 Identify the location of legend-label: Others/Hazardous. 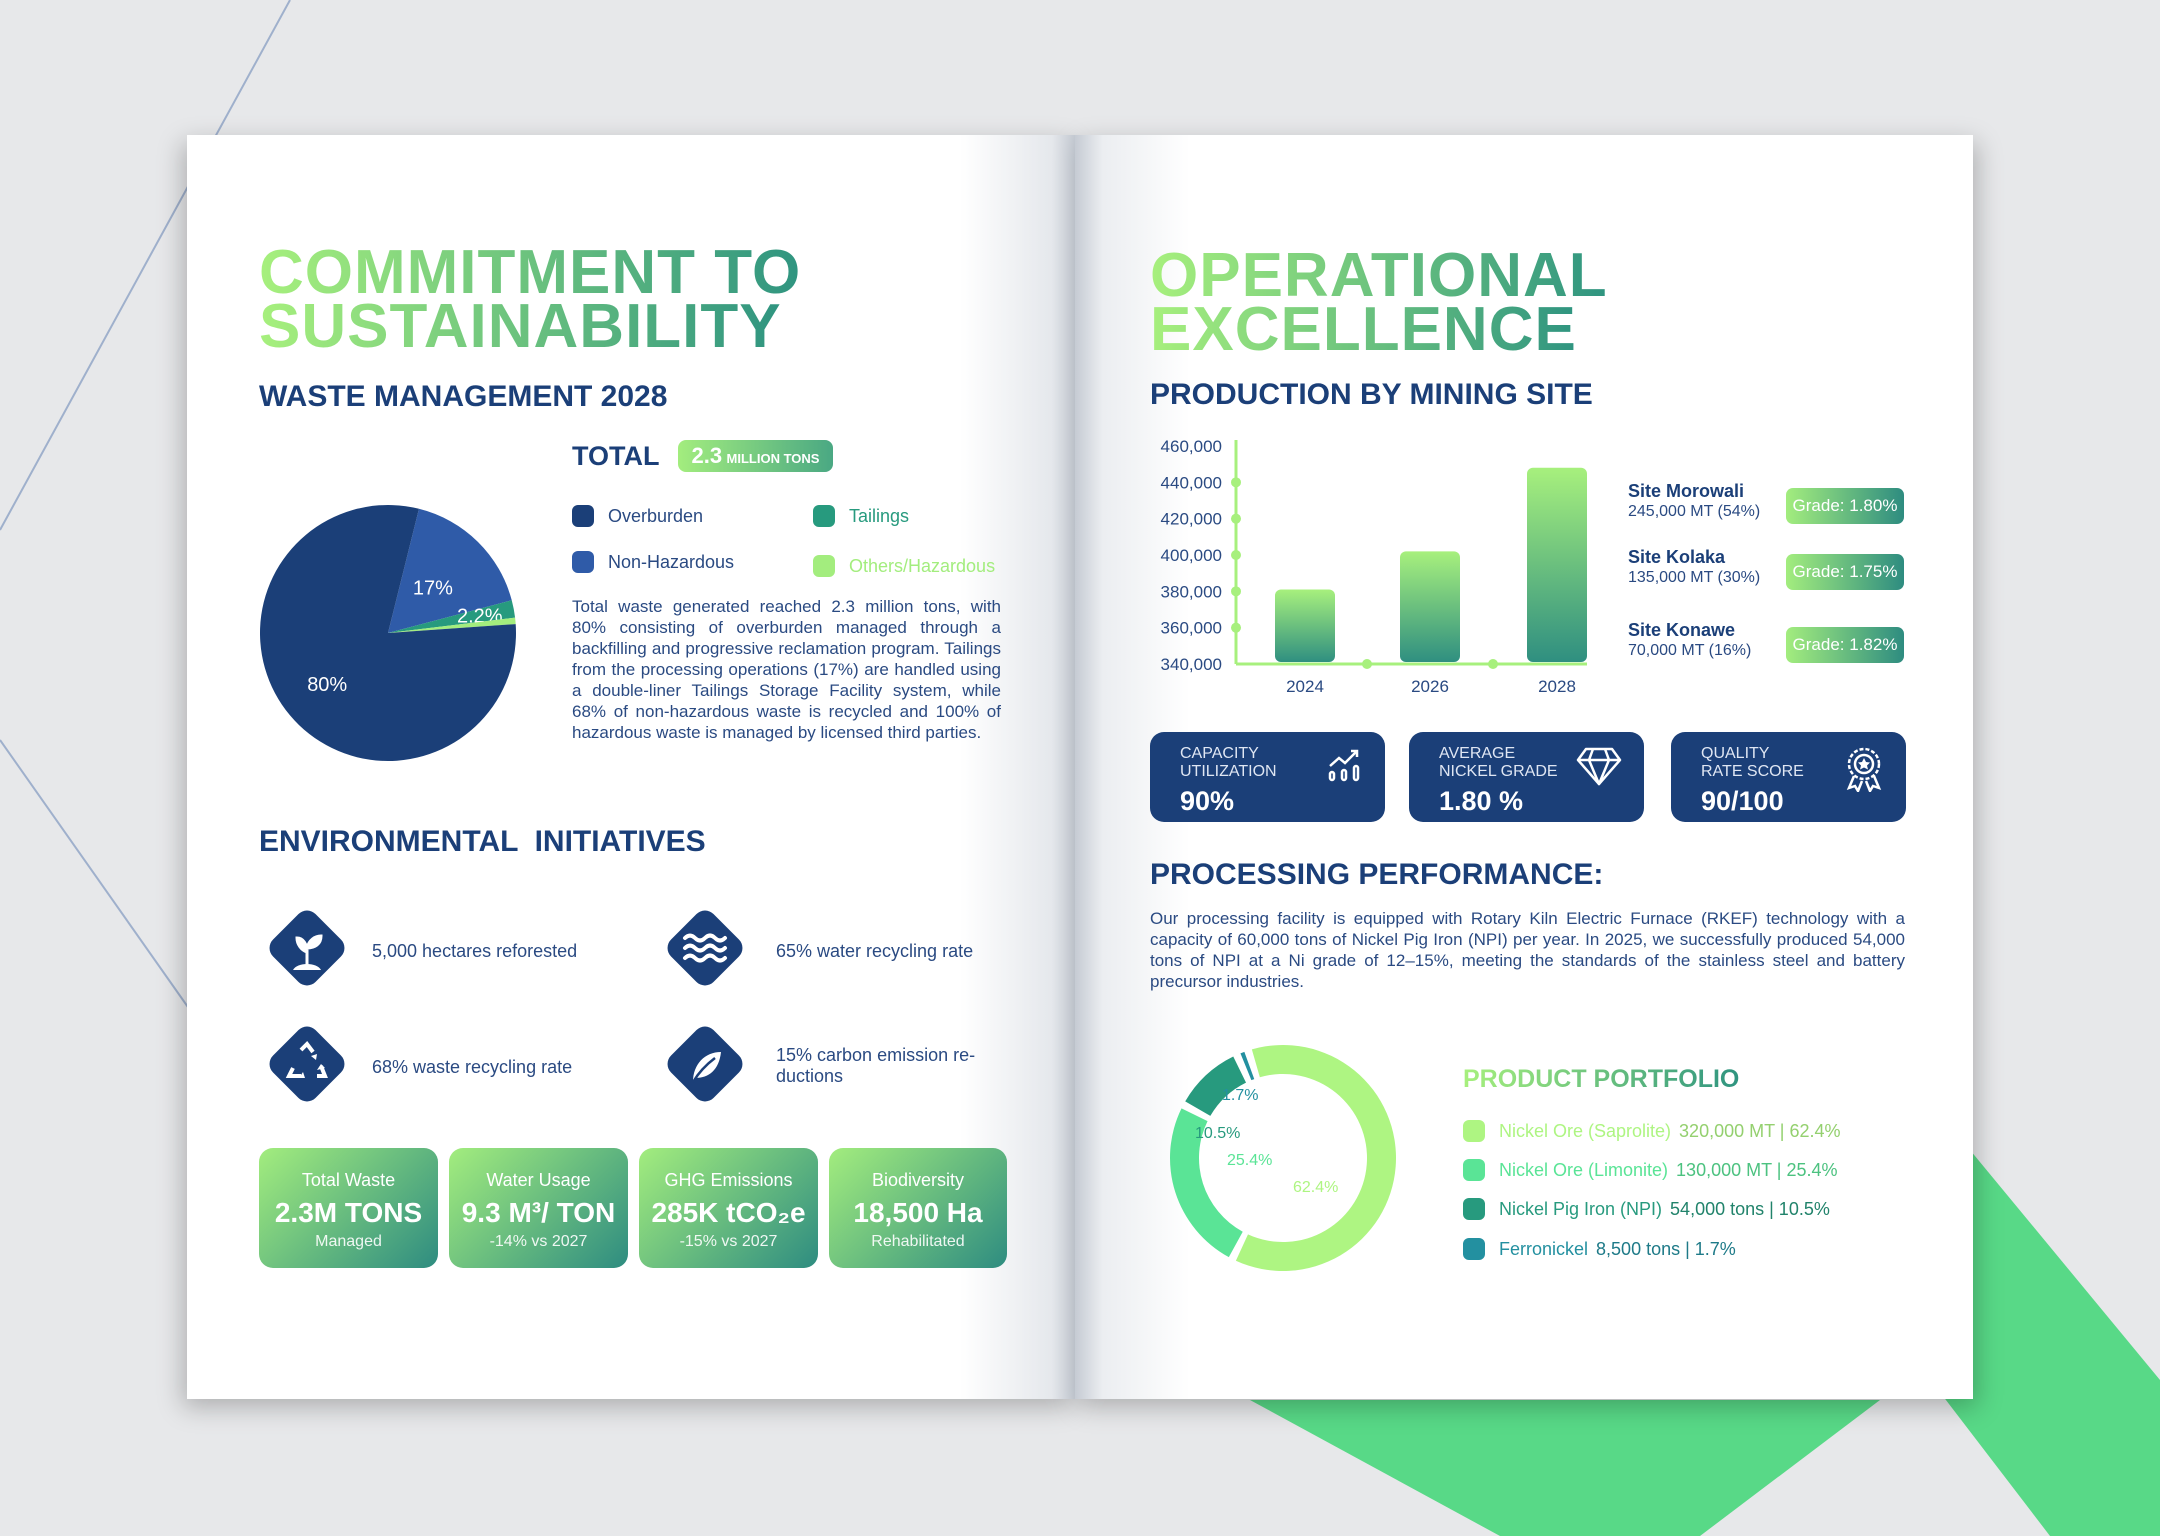
(922, 565).